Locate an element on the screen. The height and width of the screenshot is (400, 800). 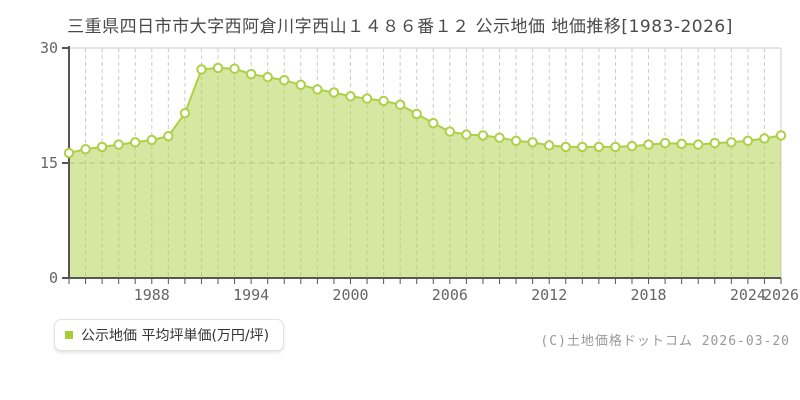
legend-label: 公示地価 平均坪単価(万円/坪) is located at coordinates (175, 336).